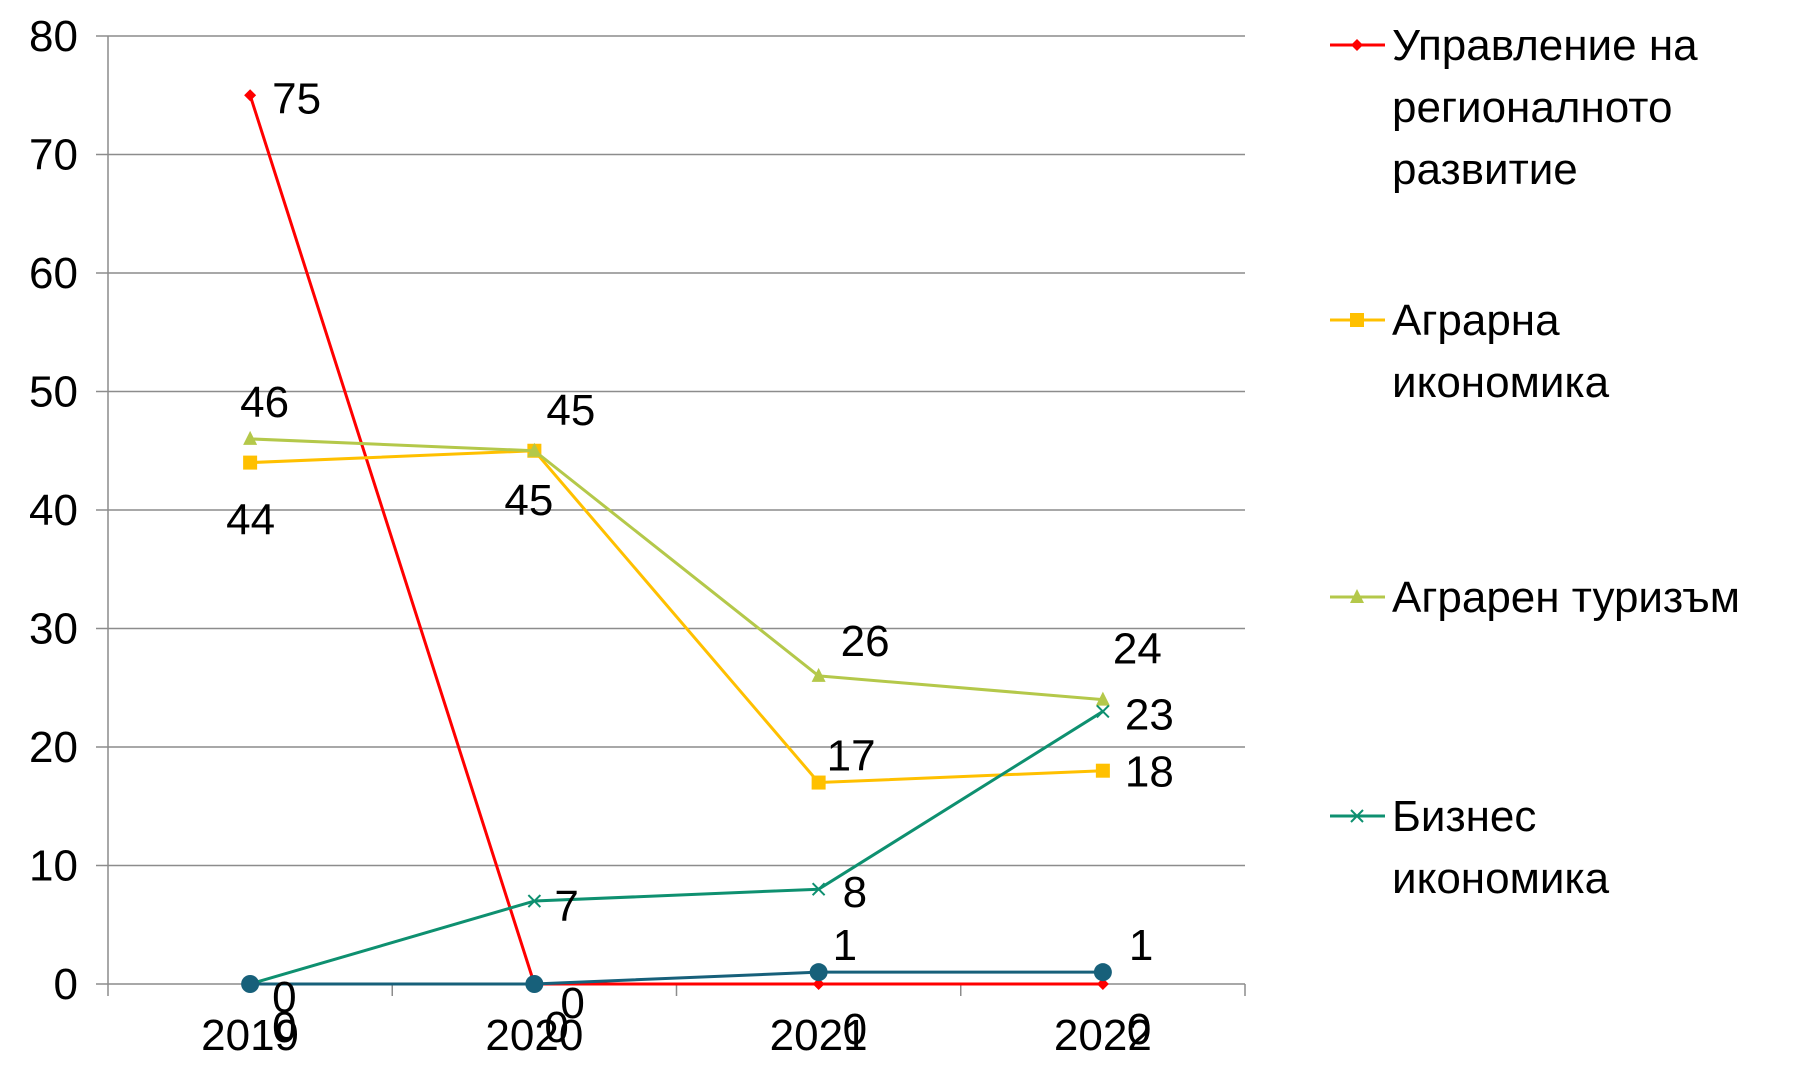  Describe the element at coordinates (264, 402) in the screenshot. I see `data-label: 46` at that location.